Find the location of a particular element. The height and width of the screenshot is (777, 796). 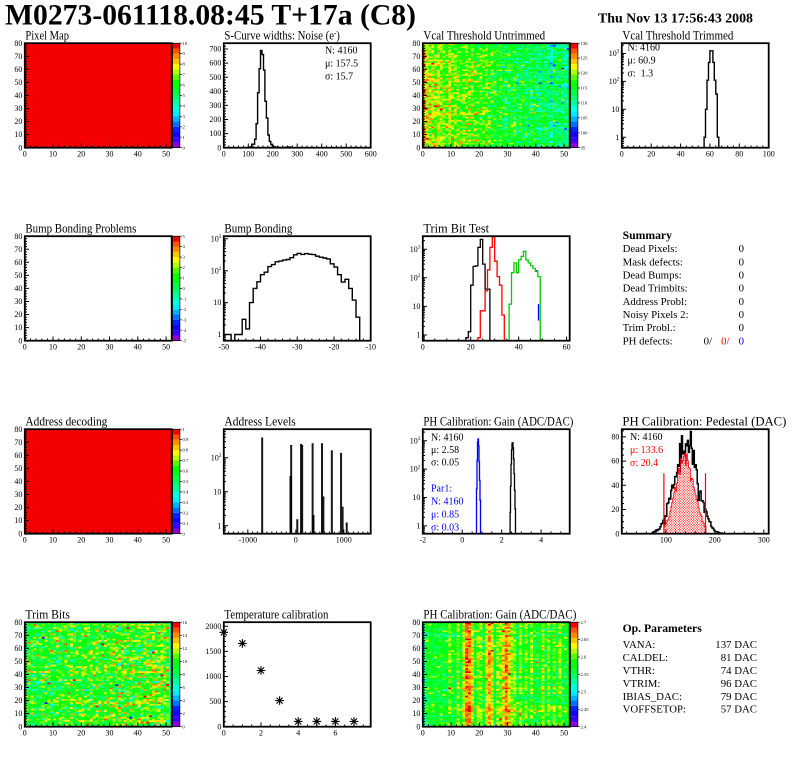

svg-text: Trim Probl.: is located at coordinates (649, 328).